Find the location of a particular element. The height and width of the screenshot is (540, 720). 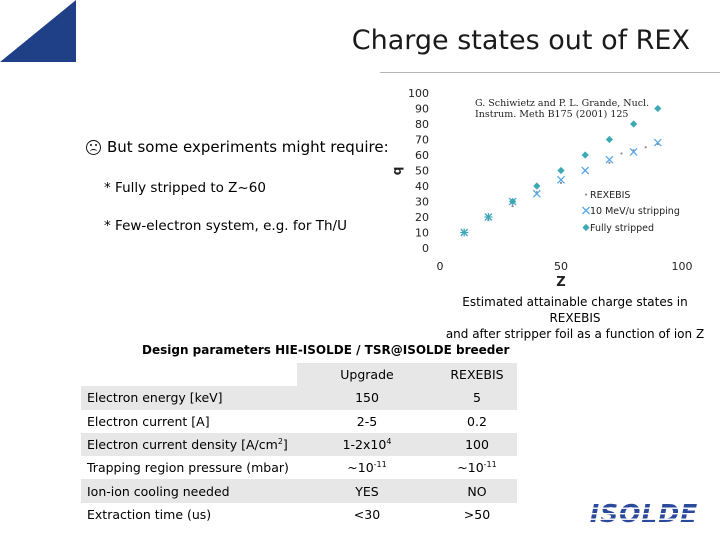

chart-citation-line2: Instrum. Meth B175 (2001) 125 is located at coordinates (551, 114).